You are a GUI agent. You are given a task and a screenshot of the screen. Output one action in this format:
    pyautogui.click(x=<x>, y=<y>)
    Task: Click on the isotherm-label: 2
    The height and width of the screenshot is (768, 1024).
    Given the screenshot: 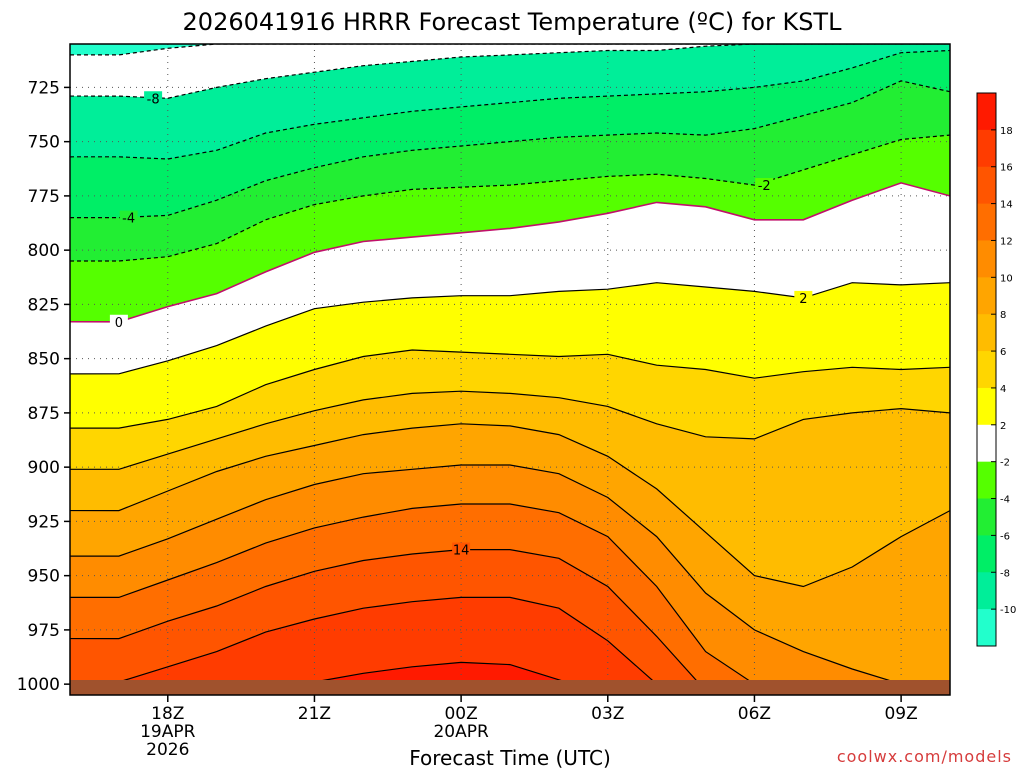 What is the action you would take?
    pyautogui.click(x=803, y=299)
    